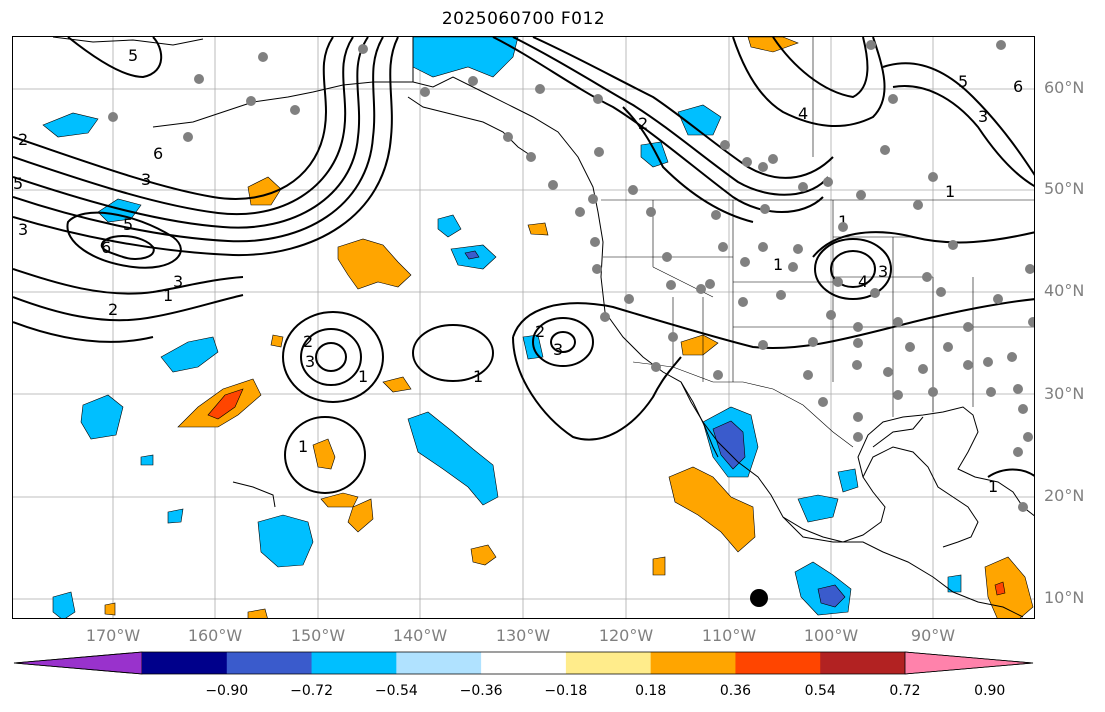 The height and width of the screenshot is (712, 1105). What do you see at coordinates (729, 635) in the screenshot?
I see `lon-label-110w: 110°W` at bounding box center [729, 635].